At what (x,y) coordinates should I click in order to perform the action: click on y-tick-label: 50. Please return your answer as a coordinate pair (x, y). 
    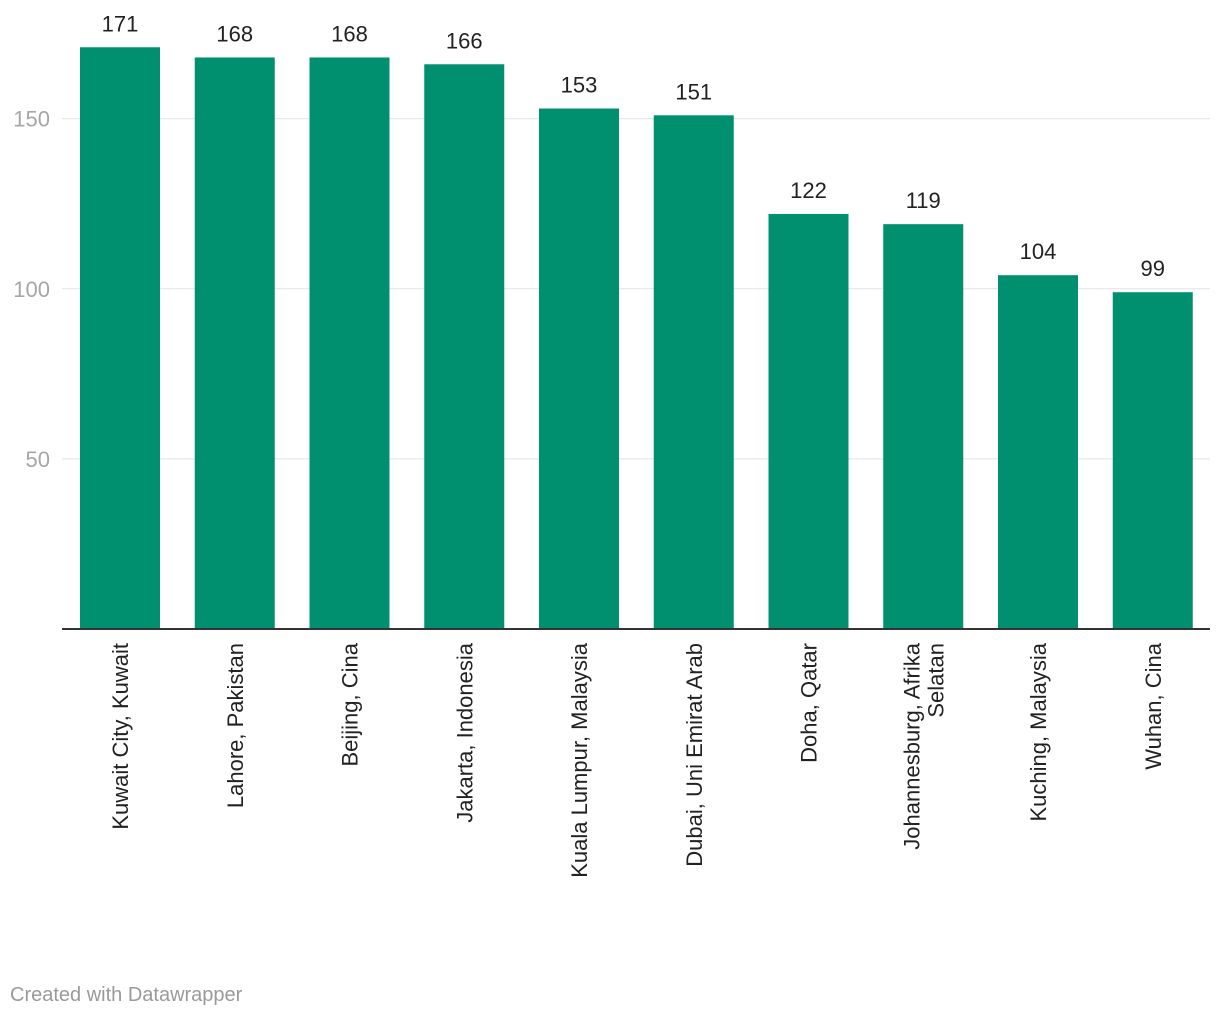
    Looking at the image, I should click on (38, 459).